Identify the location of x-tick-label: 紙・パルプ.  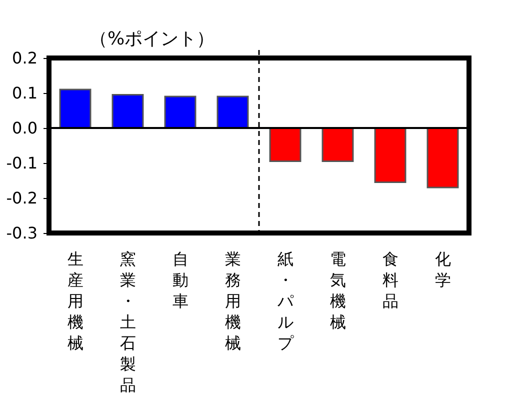
(285, 301).